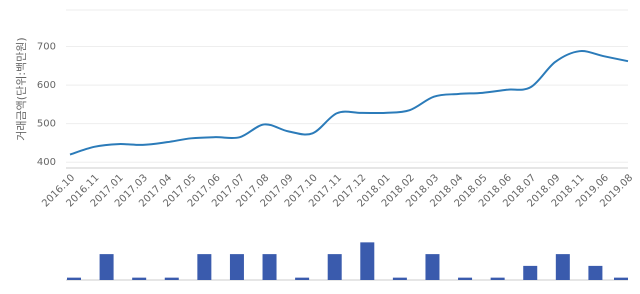 This screenshot has width=640, height=294. What do you see at coordinates (46, 124) in the screenshot?
I see `y-tick-label: 500` at bounding box center [46, 124].